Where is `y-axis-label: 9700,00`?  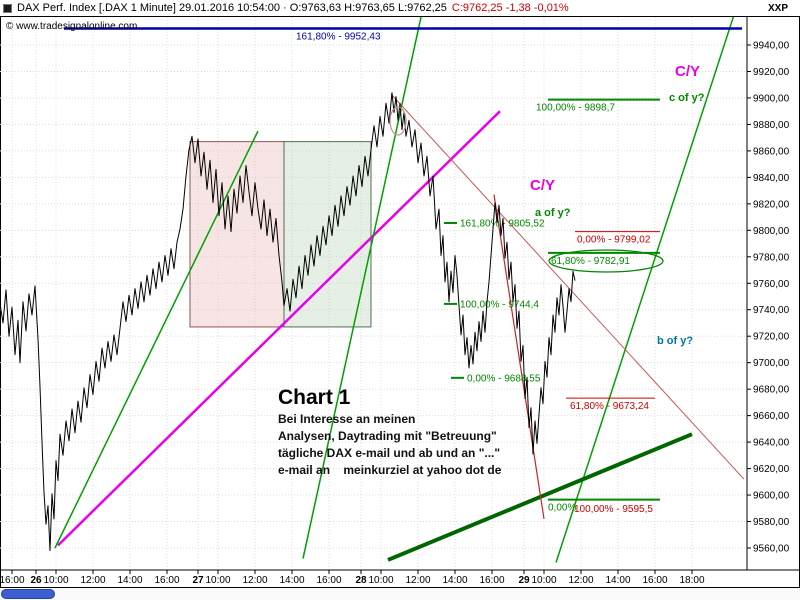
y-axis-label: 9700,00 is located at coordinates (771, 363).